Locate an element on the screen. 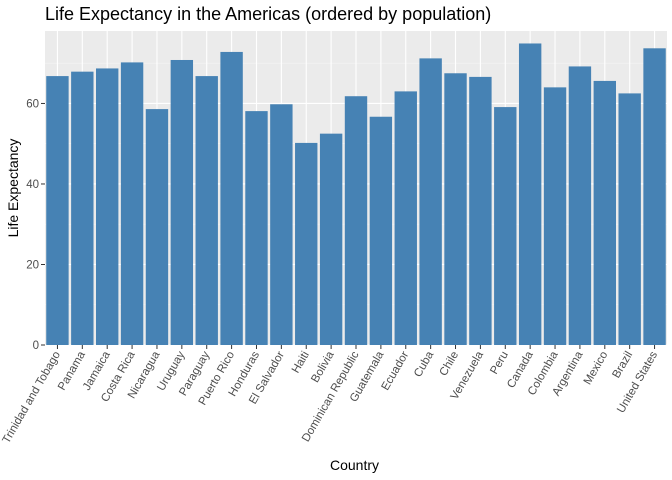  x-tick-label: Haiti is located at coordinates (301, 363).